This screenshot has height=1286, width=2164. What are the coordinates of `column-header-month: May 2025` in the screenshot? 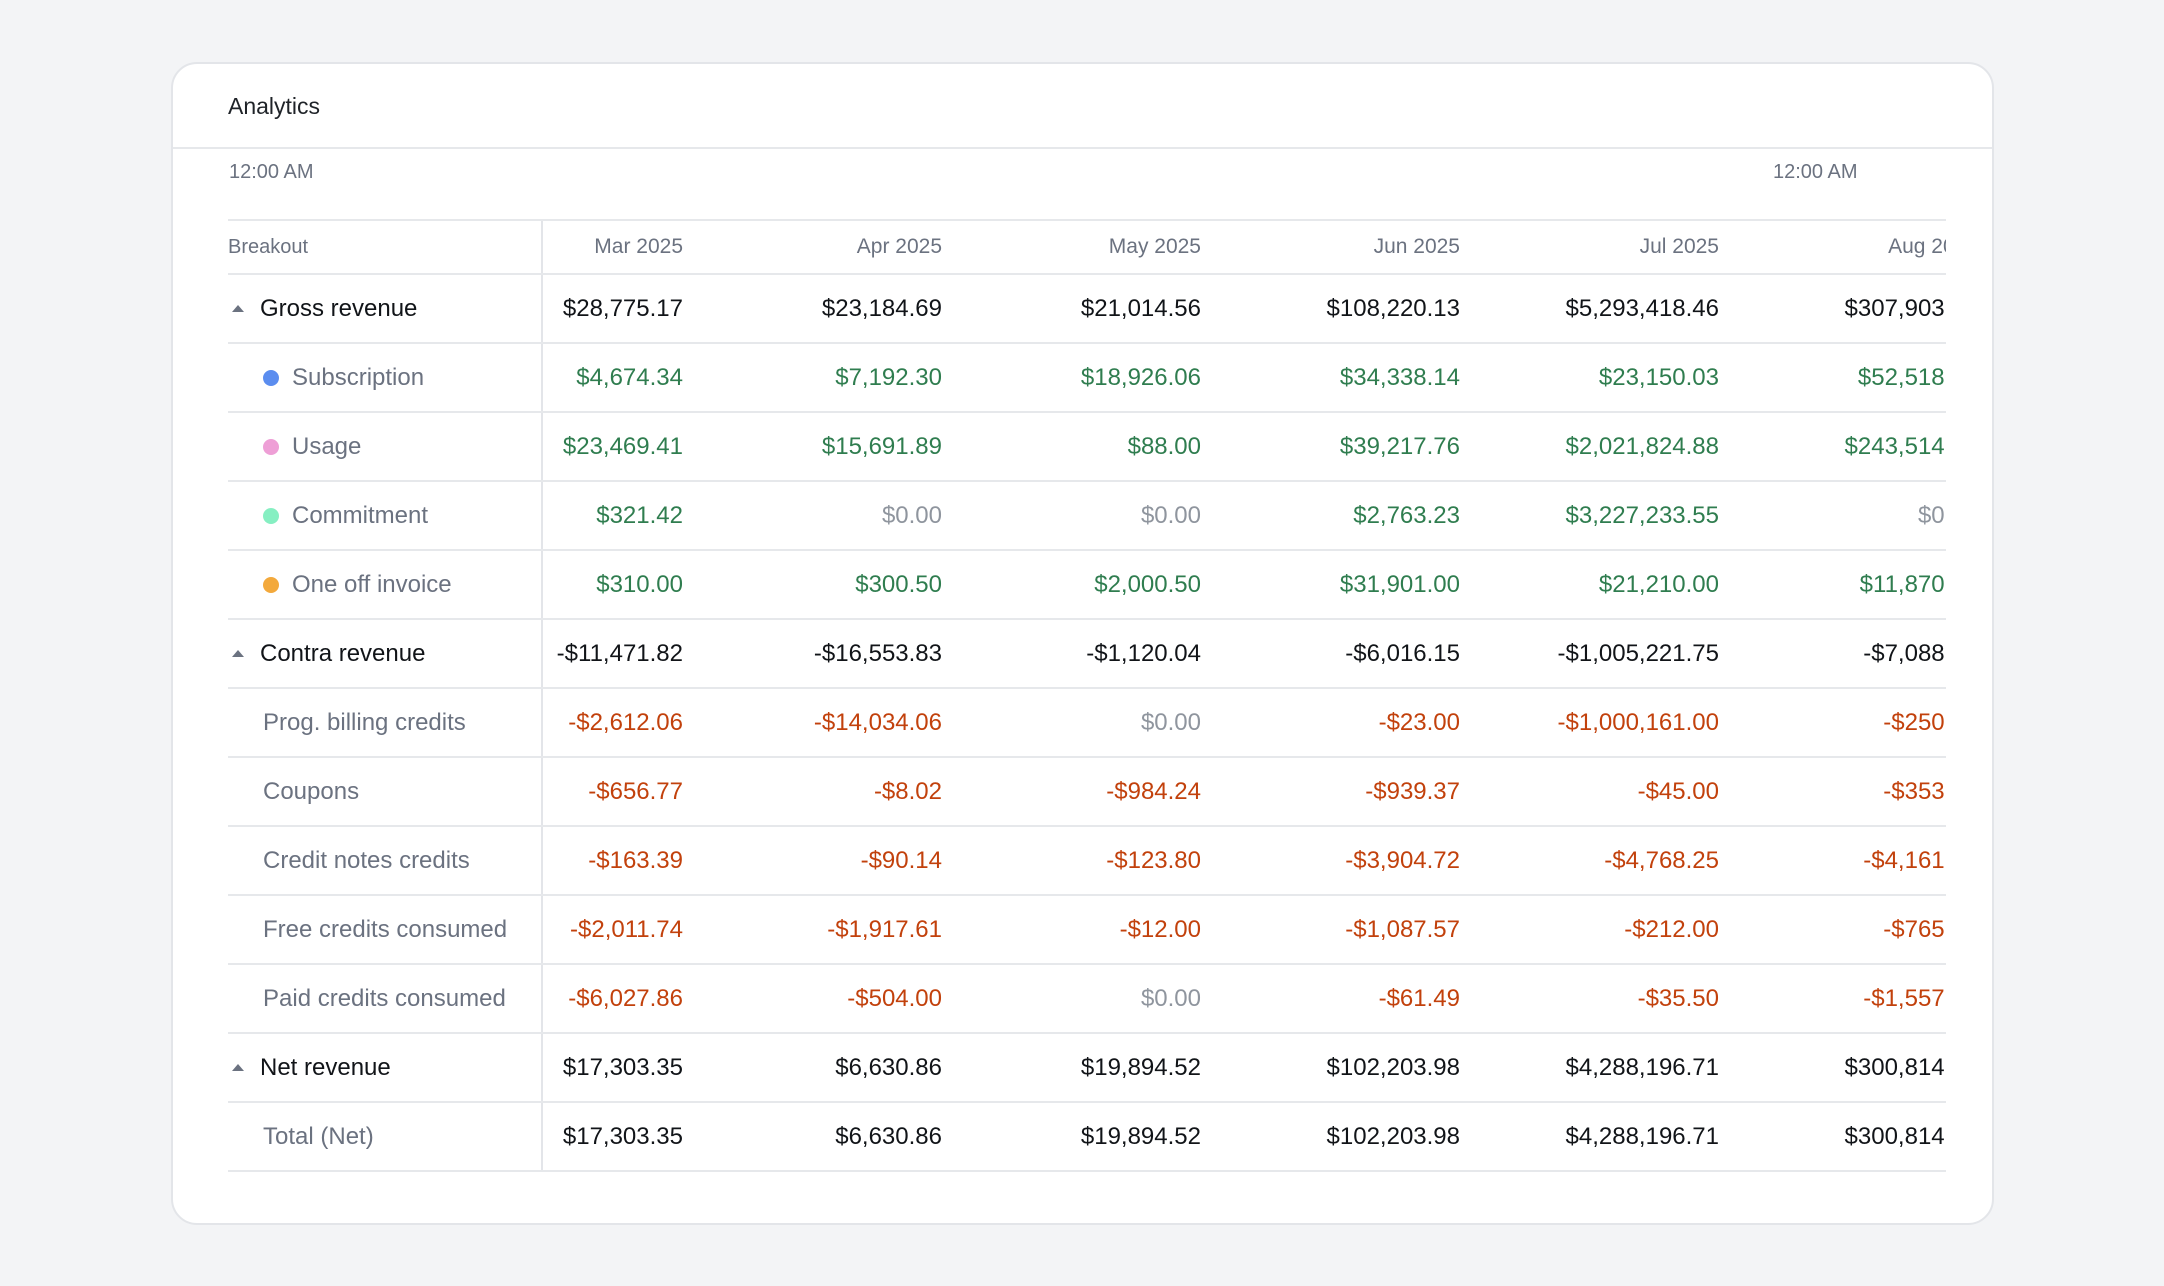 It's located at (1154, 246).